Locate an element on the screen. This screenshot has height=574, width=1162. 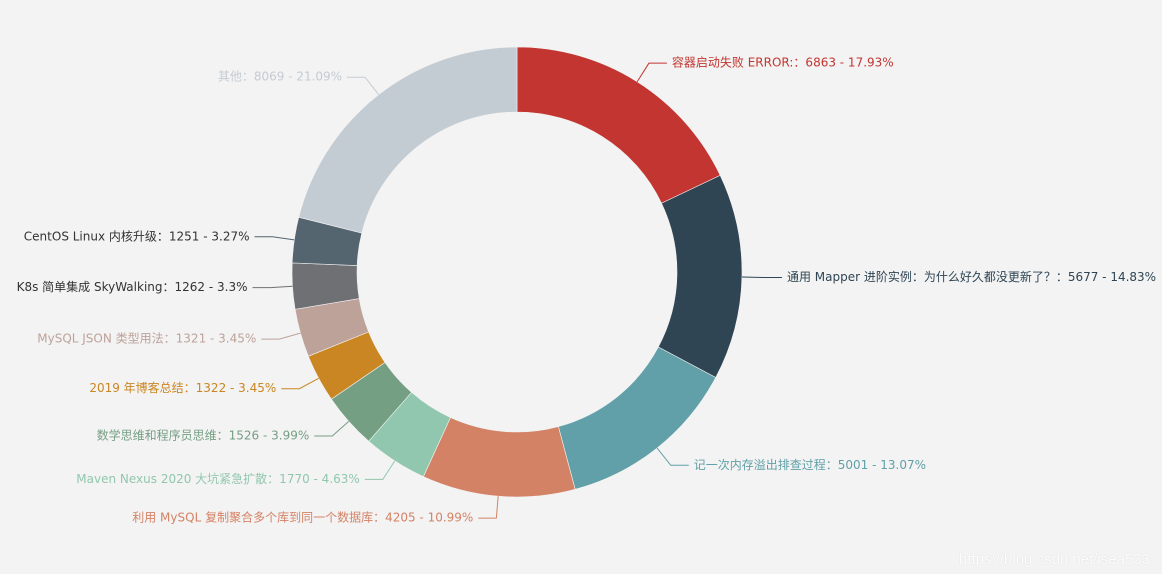
slice-label-9: CentOS Linux 内核升级：1251 - 3.27% is located at coordinates (137, 236).